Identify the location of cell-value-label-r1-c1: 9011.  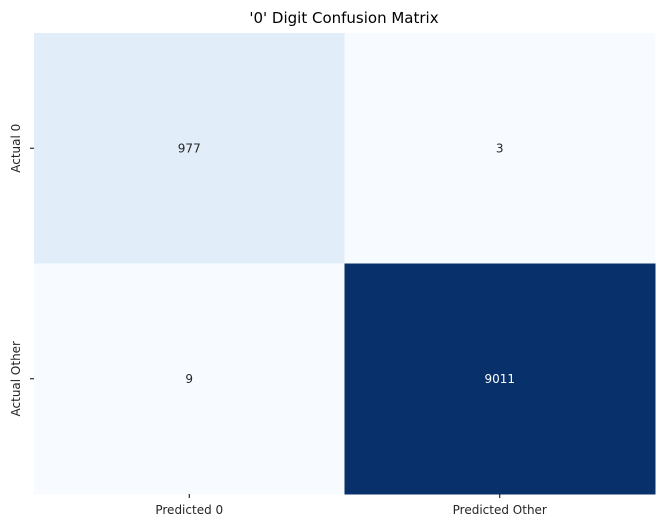
(499, 379).